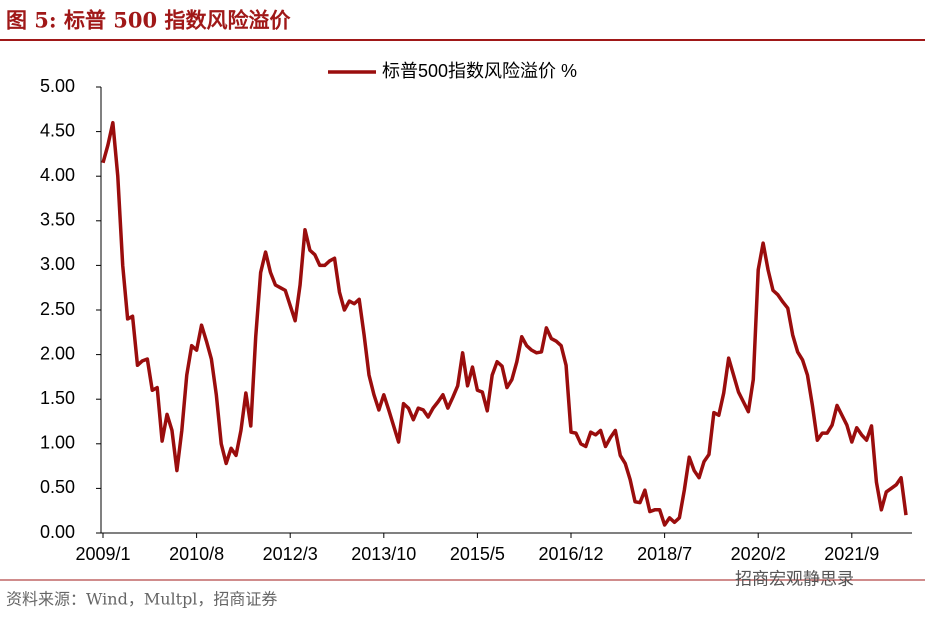  I want to click on x-tick-label: 2012/3, so click(290, 554).